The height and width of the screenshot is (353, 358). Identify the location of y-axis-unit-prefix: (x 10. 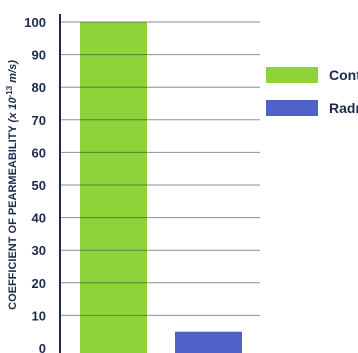
(13, 109).